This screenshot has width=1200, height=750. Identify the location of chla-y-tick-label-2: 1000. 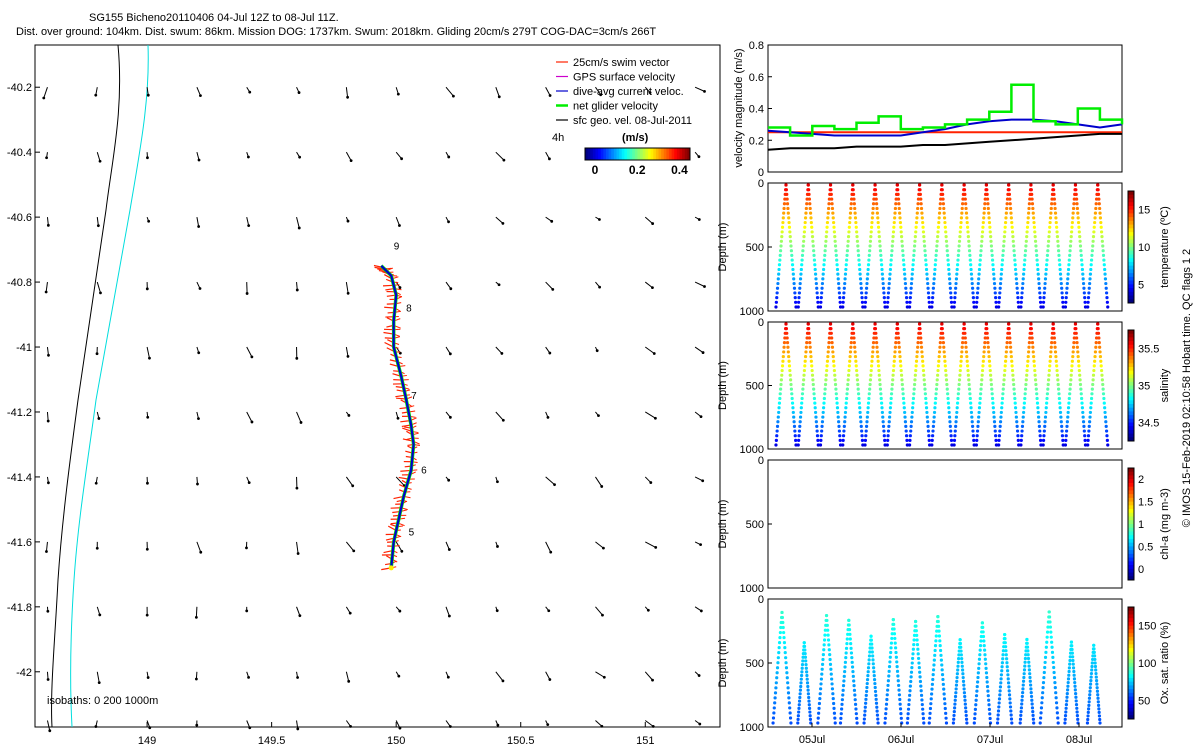
(752, 589).